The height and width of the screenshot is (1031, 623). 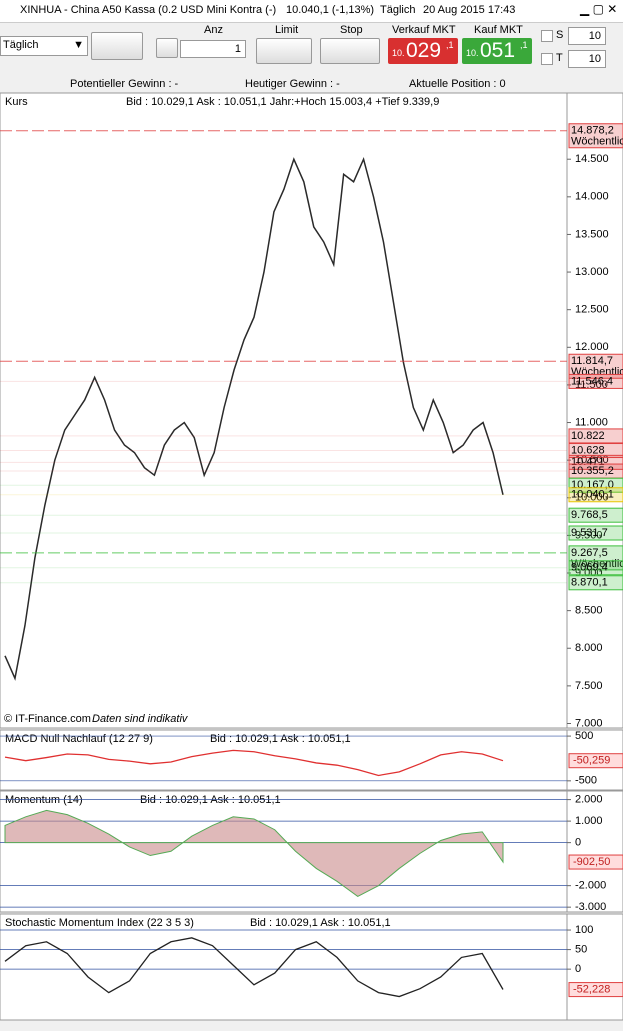 I want to click on limit-button, so click(x=284, y=51).